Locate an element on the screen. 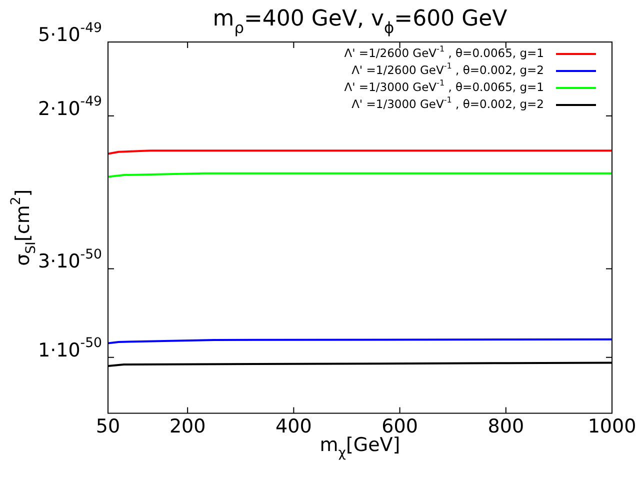 This screenshot has height=480, width=640. x-tick-label: 200 is located at coordinates (187, 427).